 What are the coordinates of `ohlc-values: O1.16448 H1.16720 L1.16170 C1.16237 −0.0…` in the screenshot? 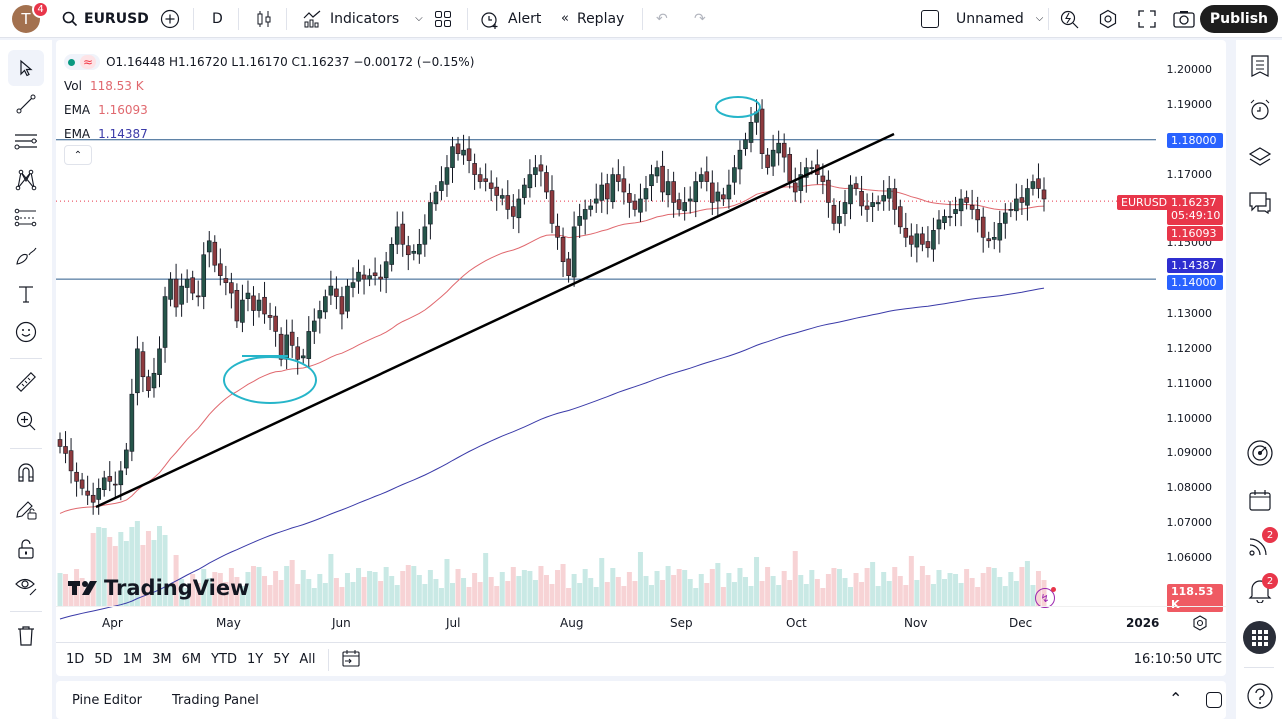 It's located at (290, 62).